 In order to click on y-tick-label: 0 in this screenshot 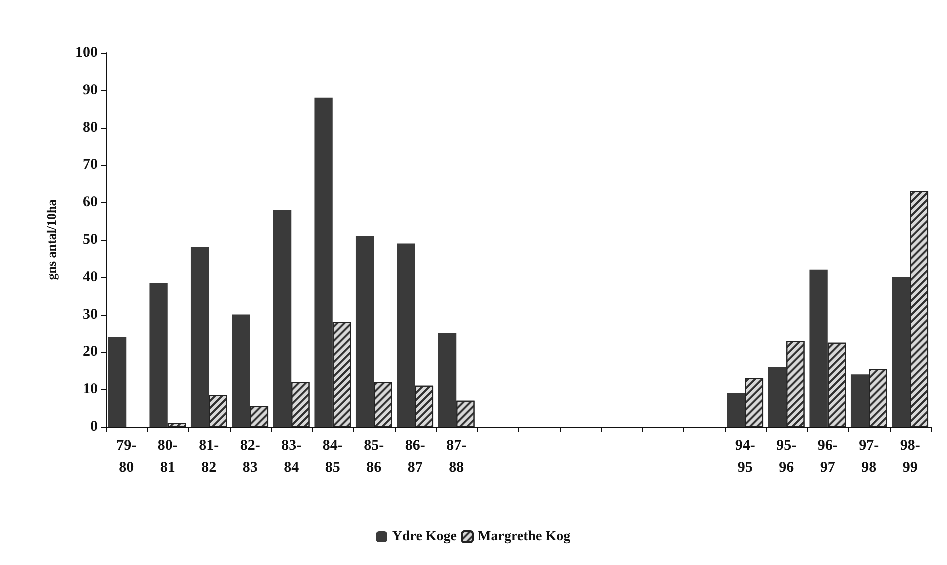, I will do `click(94, 427)`.